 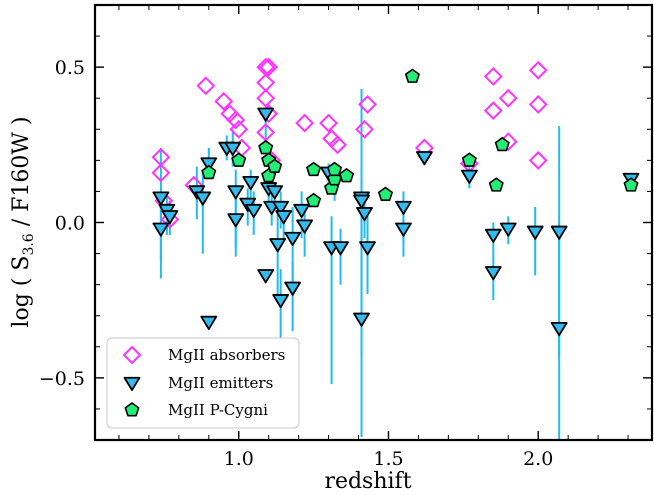 What do you see at coordinates (29, 244) in the screenshot?
I see `y-axis-label-subscript: 3.6` at bounding box center [29, 244].